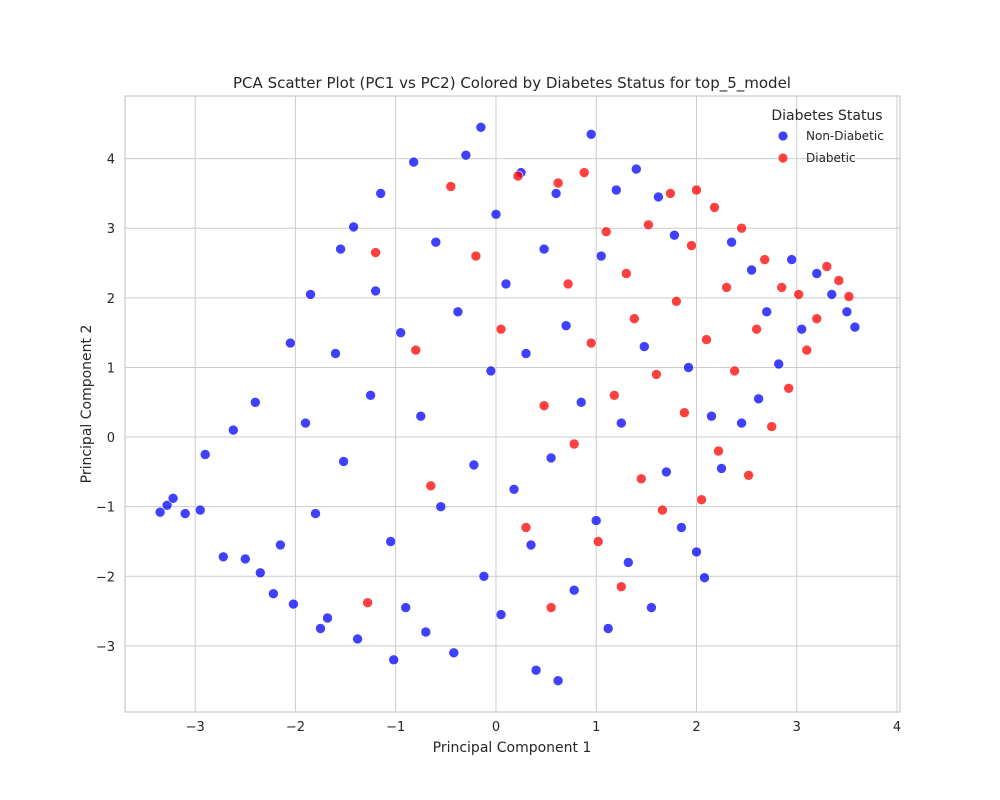 The image size is (1000, 800). I want to click on y-tick-label: −1, so click(105, 508).